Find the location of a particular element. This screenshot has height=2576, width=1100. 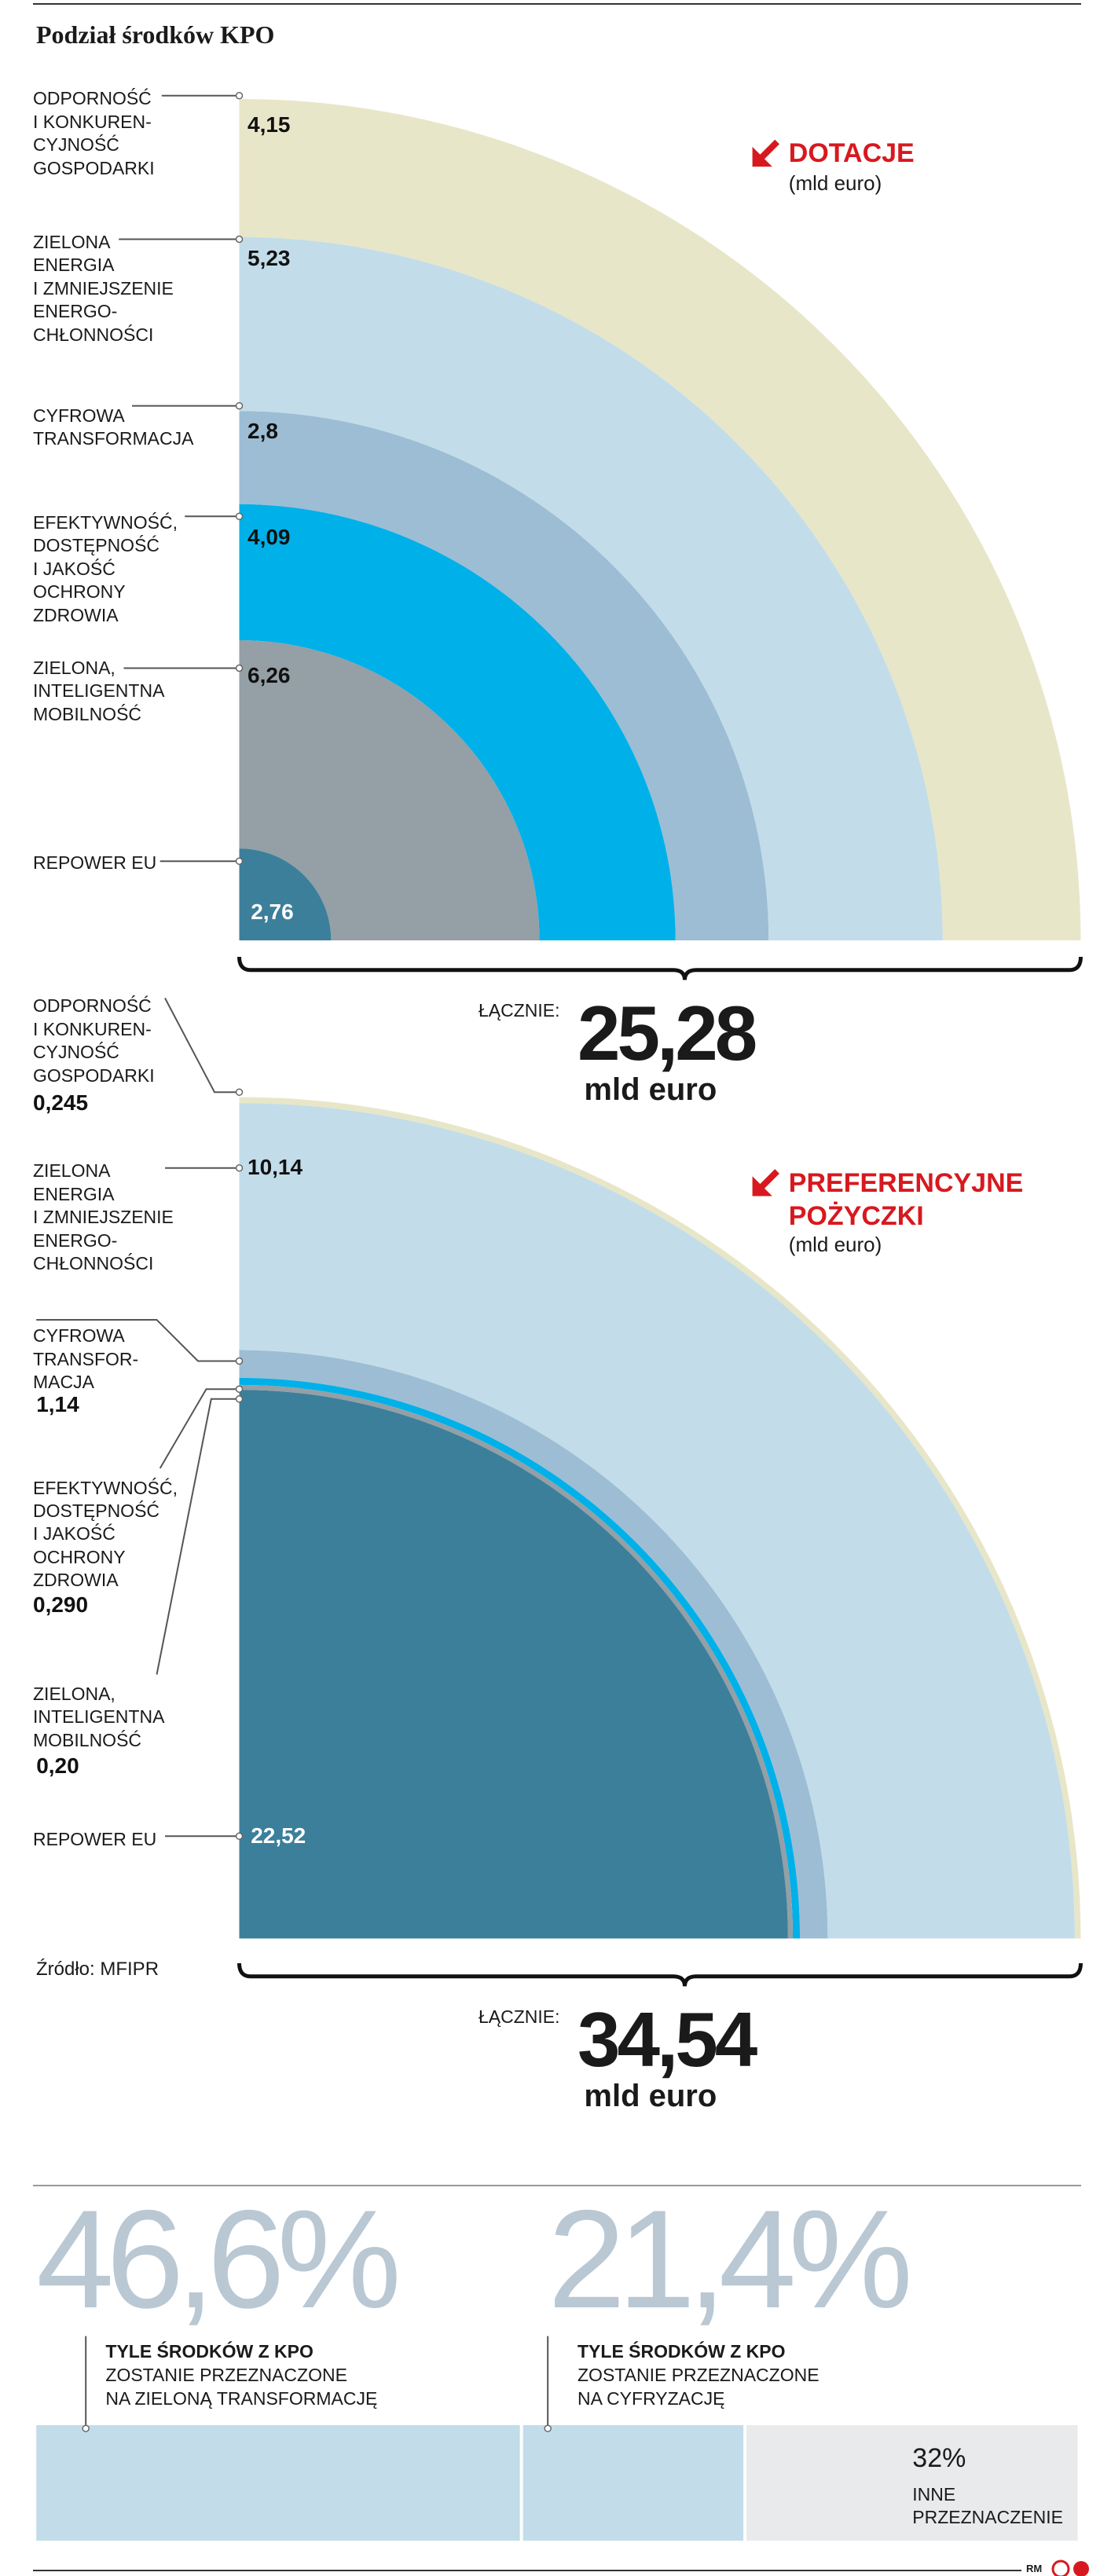

chart-title: PREFERENCYJNE POŻYCZKI is located at coordinates (906, 1199).